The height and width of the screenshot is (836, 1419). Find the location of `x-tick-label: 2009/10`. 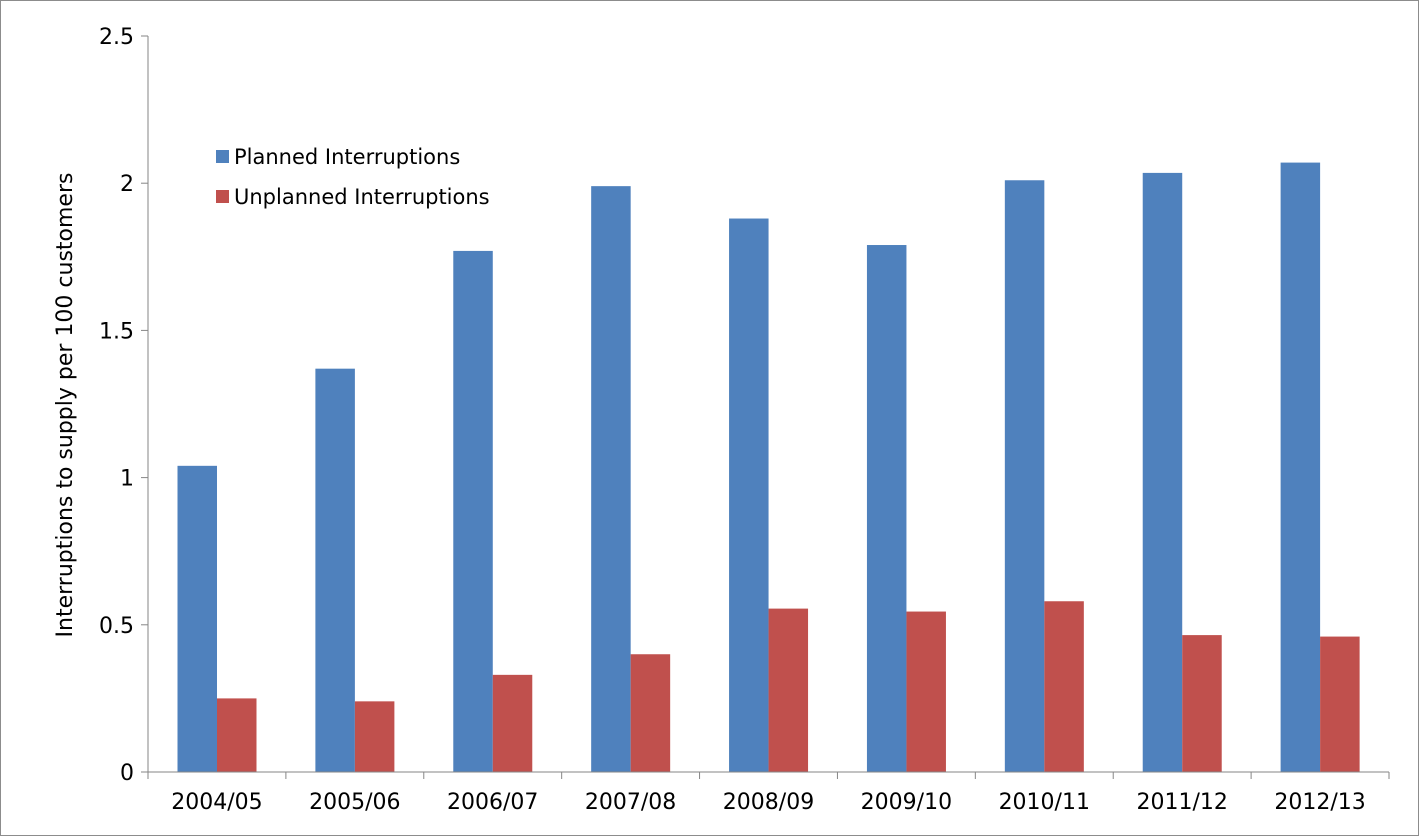

x-tick-label: 2009/10 is located at coordinates (906, 802).